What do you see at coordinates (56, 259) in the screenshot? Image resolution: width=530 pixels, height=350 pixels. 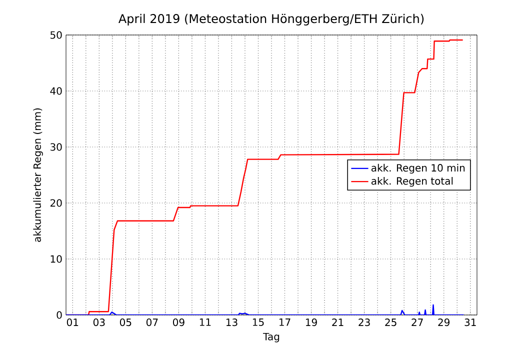 I see `y-tick-label: 10` at bounding box center [56, 259].